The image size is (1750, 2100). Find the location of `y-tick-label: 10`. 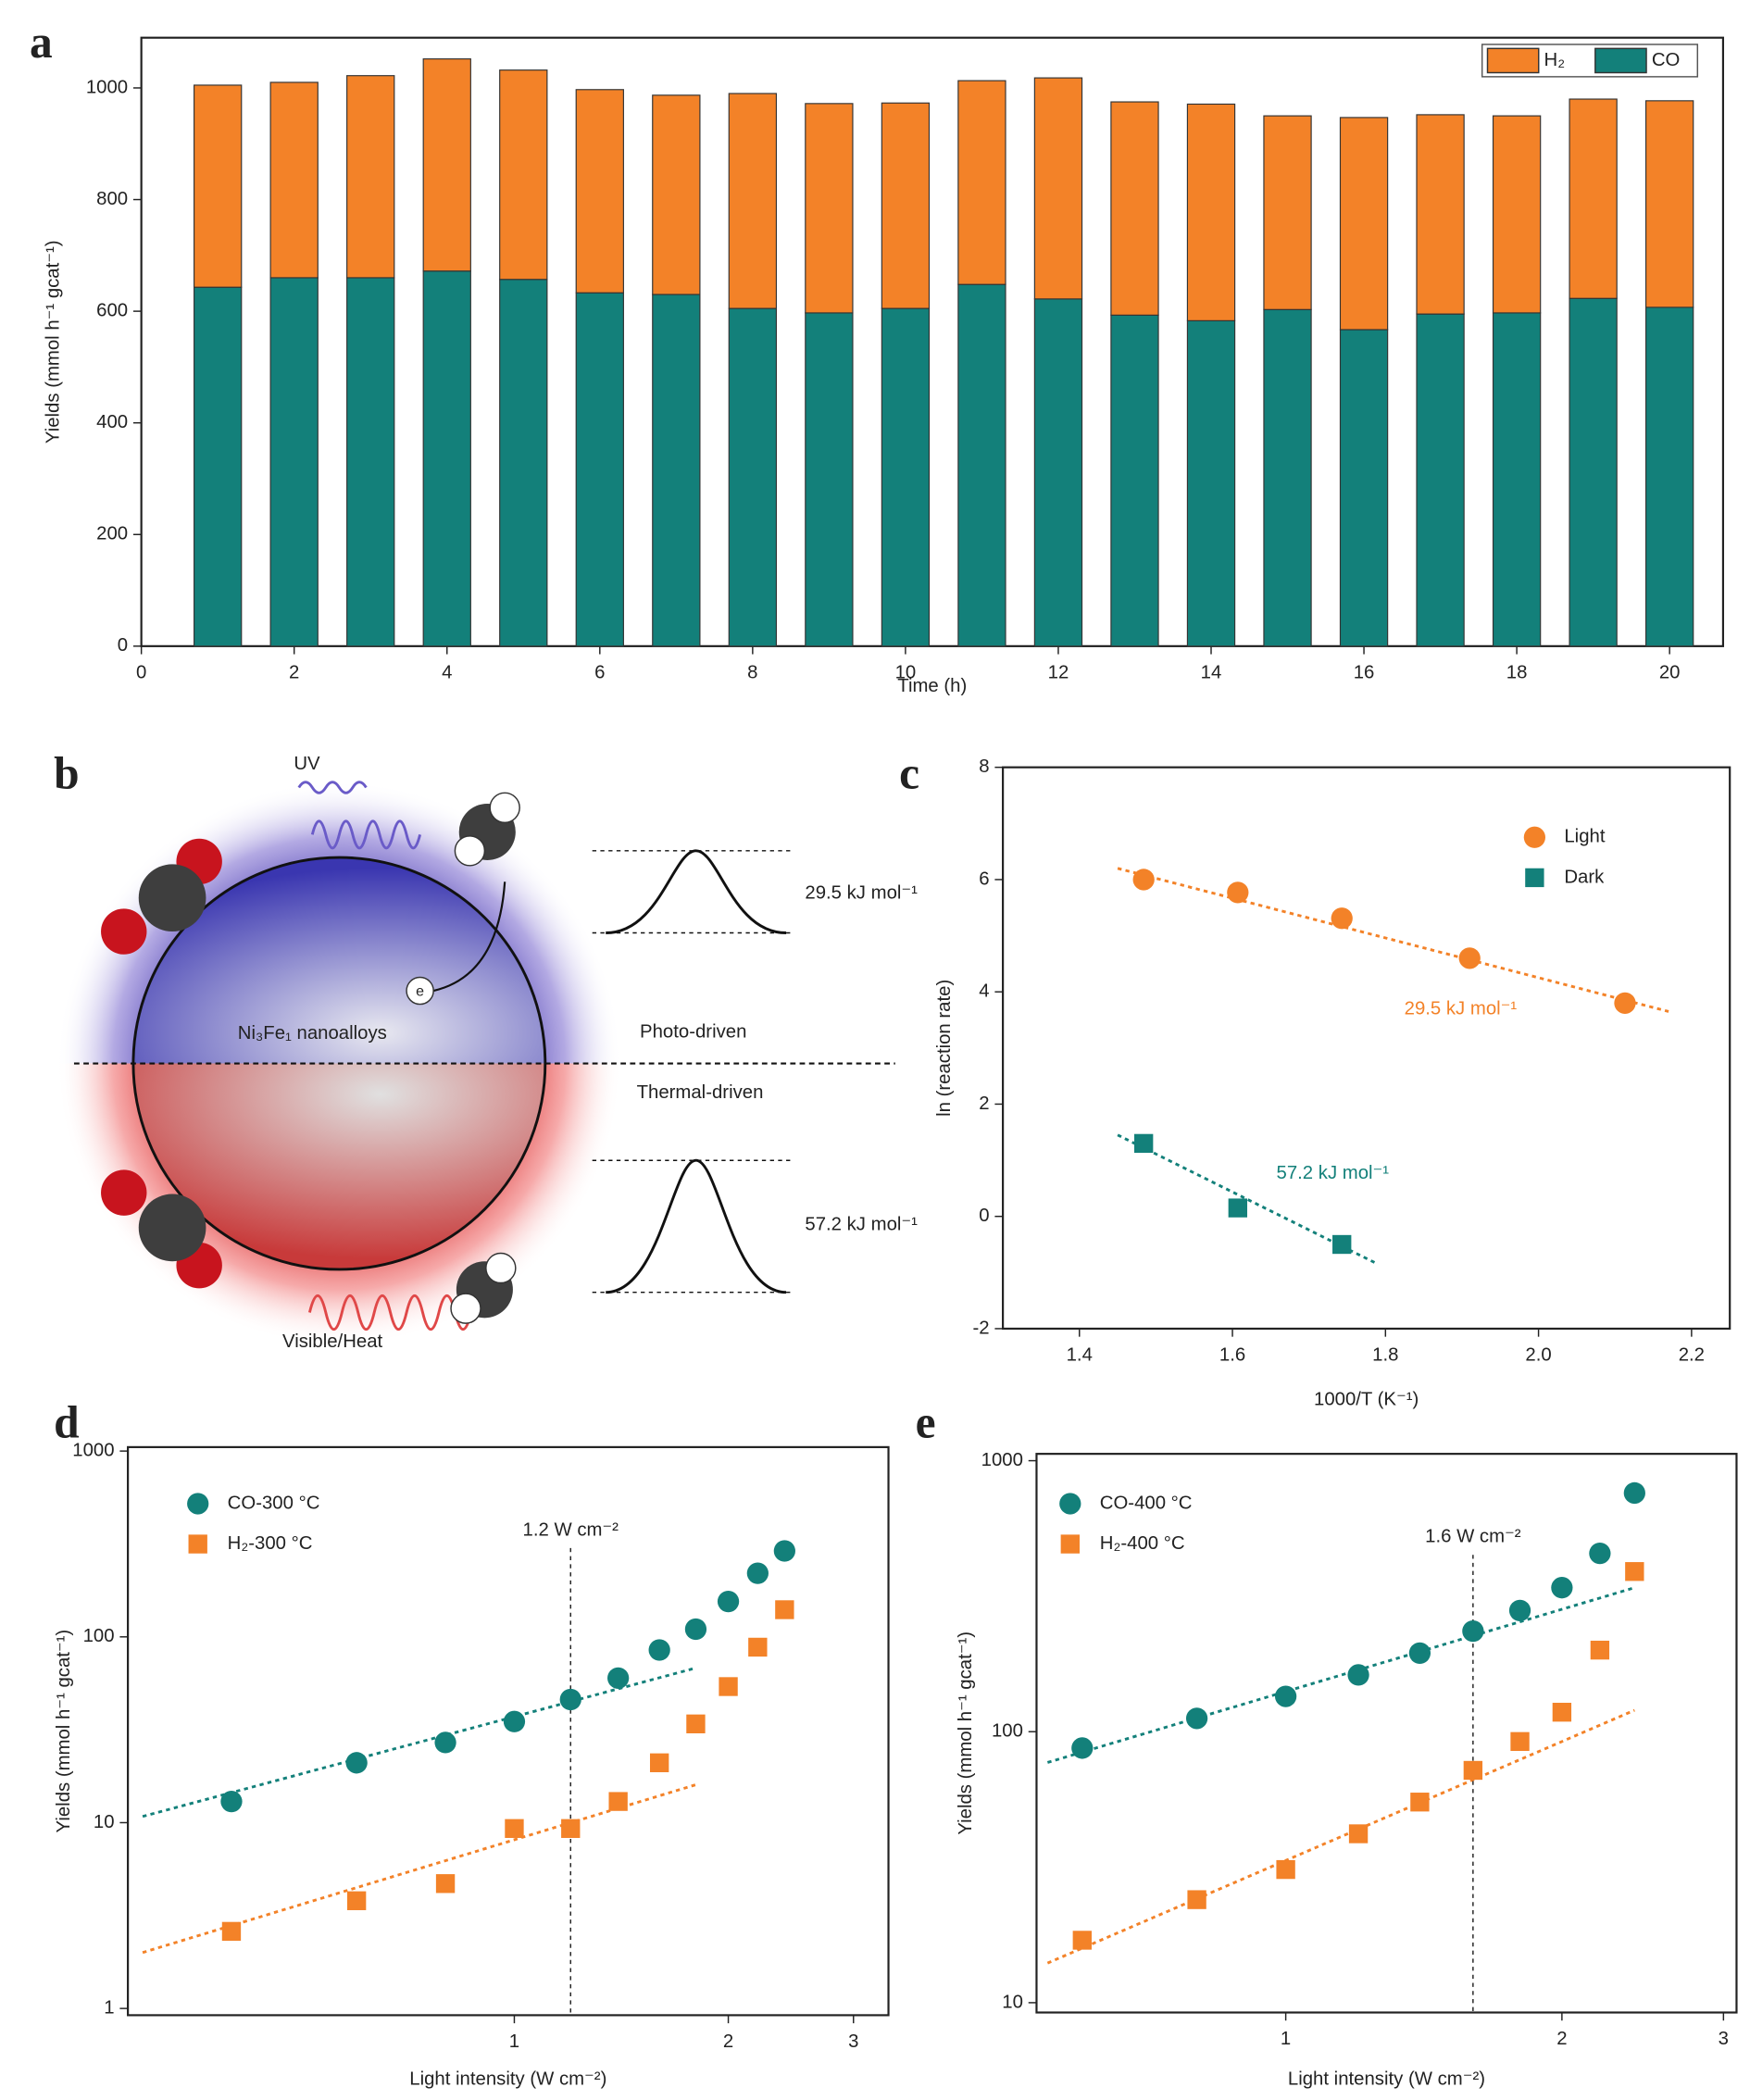

y-tick-label: 10 is located at coordinates (105, 1822).